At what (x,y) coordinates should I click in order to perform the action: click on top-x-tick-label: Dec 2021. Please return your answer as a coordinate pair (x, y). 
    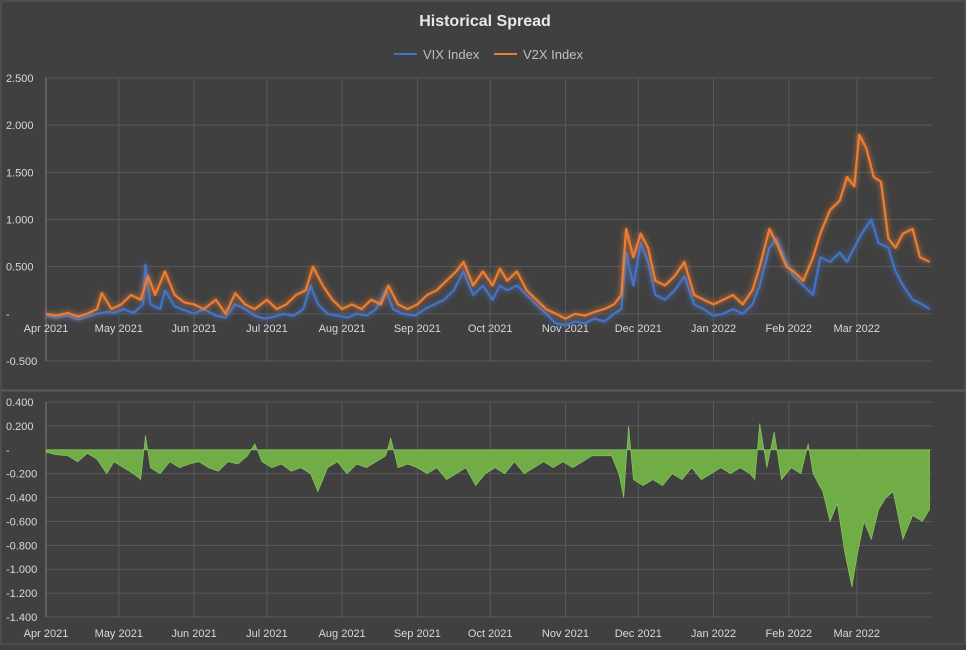
    Looking at the image, I should click on (638, 329).